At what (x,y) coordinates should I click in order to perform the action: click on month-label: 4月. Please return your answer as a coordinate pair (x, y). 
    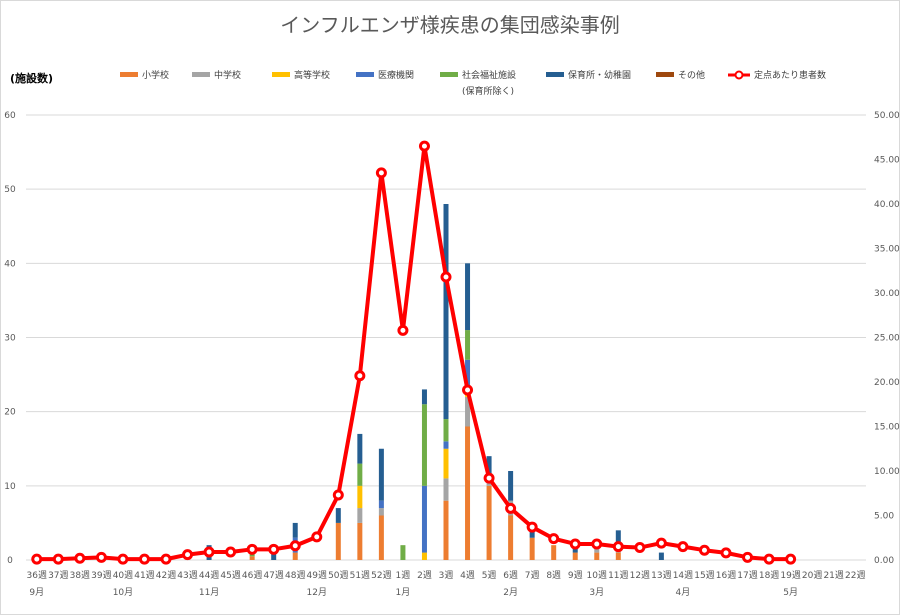
    Looking at the image, I should click on (683, 592).